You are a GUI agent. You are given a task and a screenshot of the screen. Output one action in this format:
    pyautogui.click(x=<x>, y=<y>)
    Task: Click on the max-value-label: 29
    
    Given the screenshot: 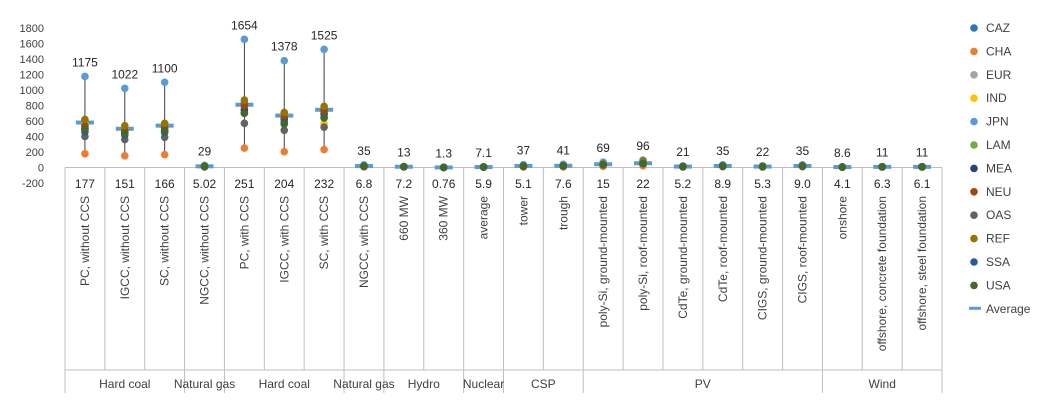 What is the action you would take?
    pyautogui.click(x=205, y=151)
    